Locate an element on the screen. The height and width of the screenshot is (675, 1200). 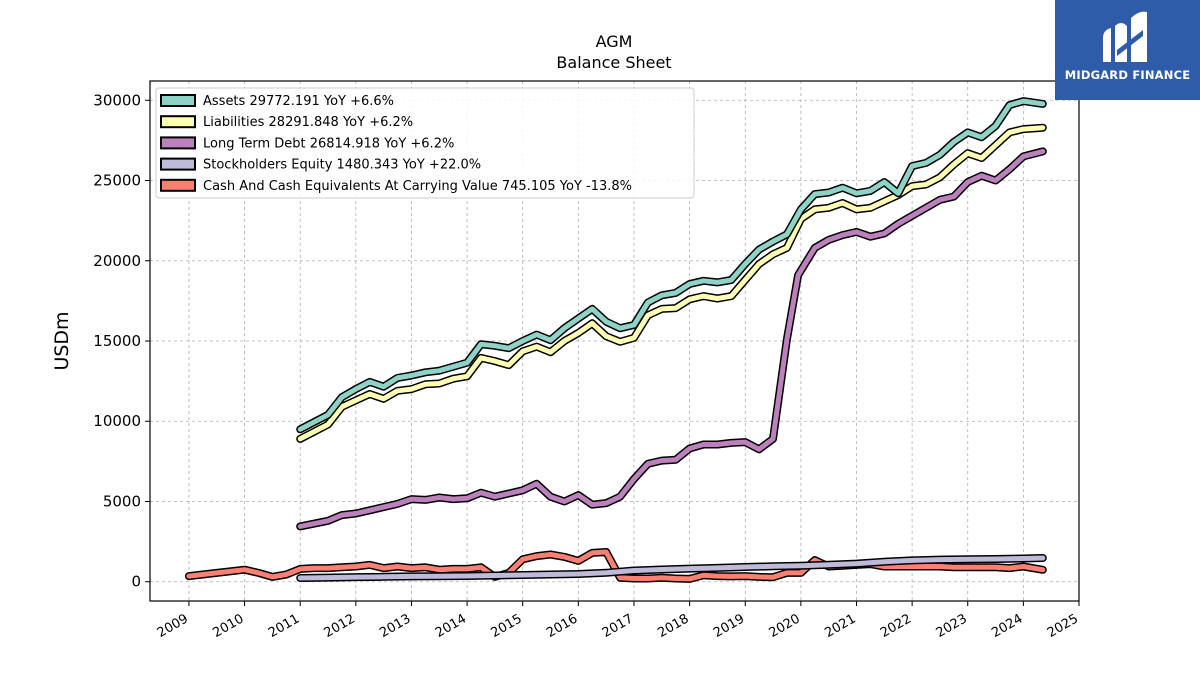
y-tick-label: 20000 is located at coordinates (117, 261).